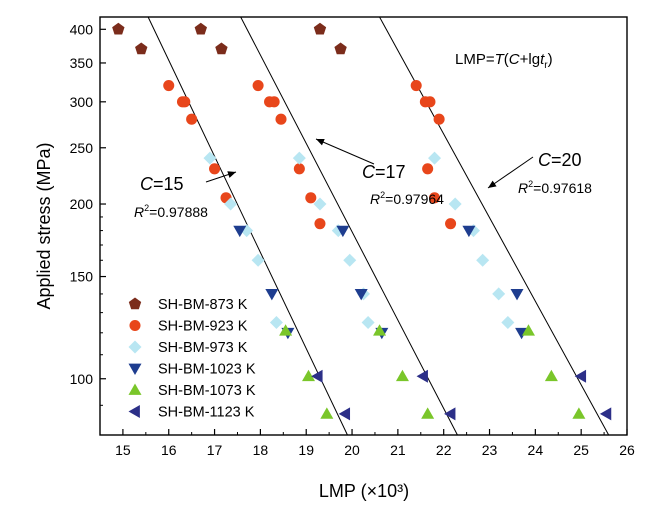 The width and height of the screenshot is (668, 513). I want to click on fit-r2-label: R2=0.97888, so click(171, 211).